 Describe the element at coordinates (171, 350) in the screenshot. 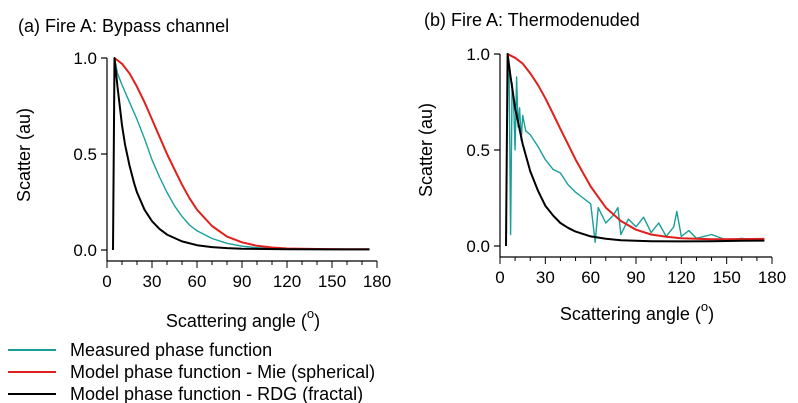

I see `legend-label-measured: Measured phase function` at that location.